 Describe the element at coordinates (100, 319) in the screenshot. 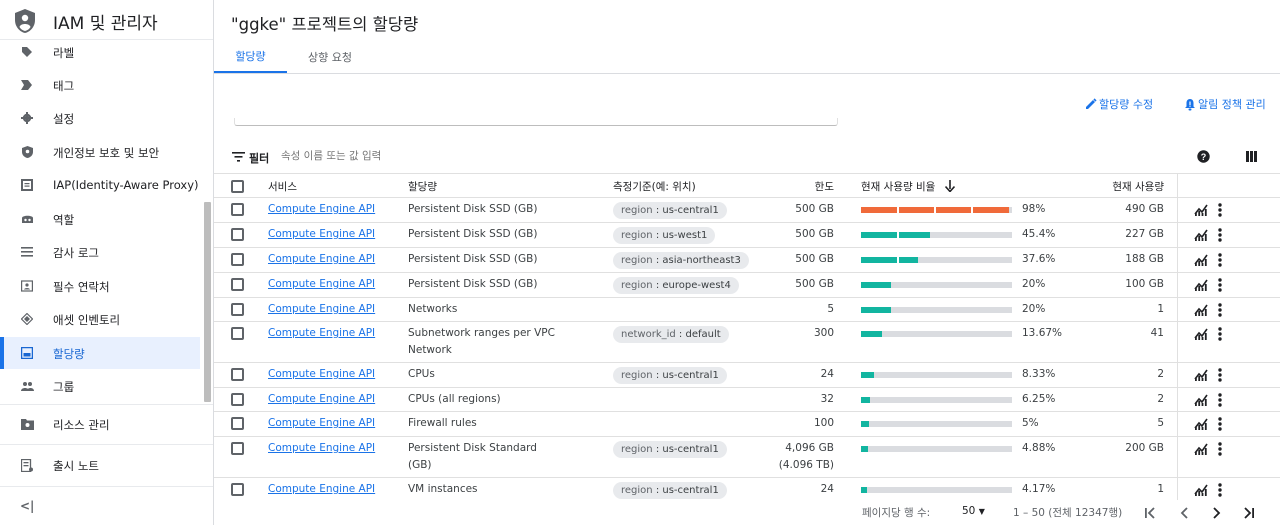

I see `sidebar-item-diamond: 애셋 인벤토리` at that location.